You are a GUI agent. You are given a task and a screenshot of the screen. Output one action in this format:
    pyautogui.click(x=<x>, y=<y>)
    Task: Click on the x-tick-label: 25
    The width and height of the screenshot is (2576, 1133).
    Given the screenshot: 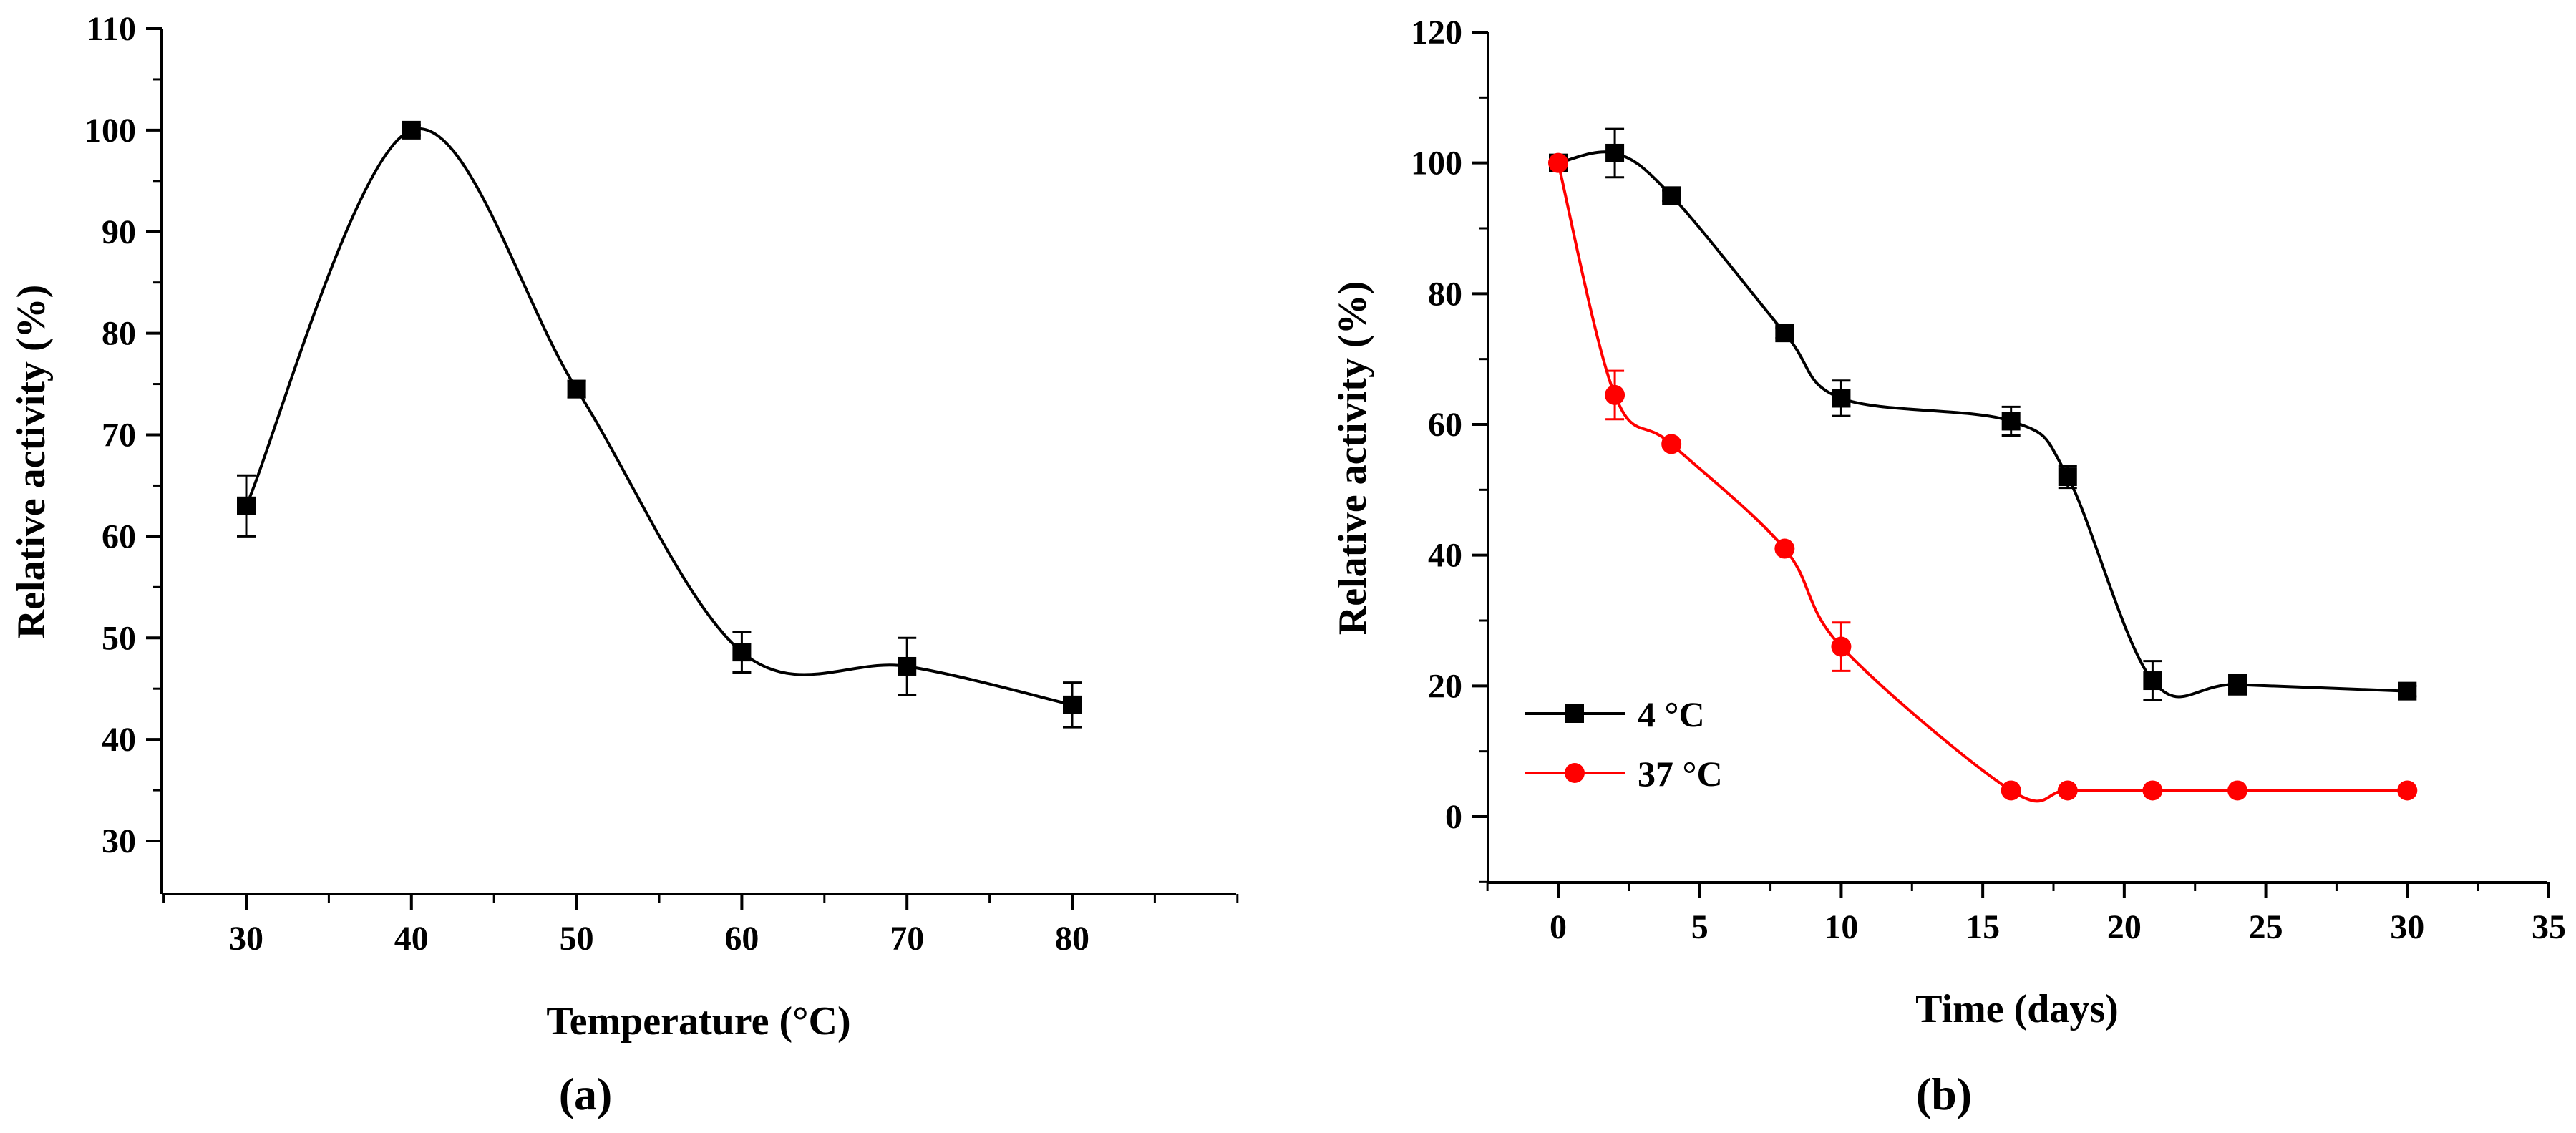 What is the action you would take?
    pyautogui.click(x=2266, y=927)
    